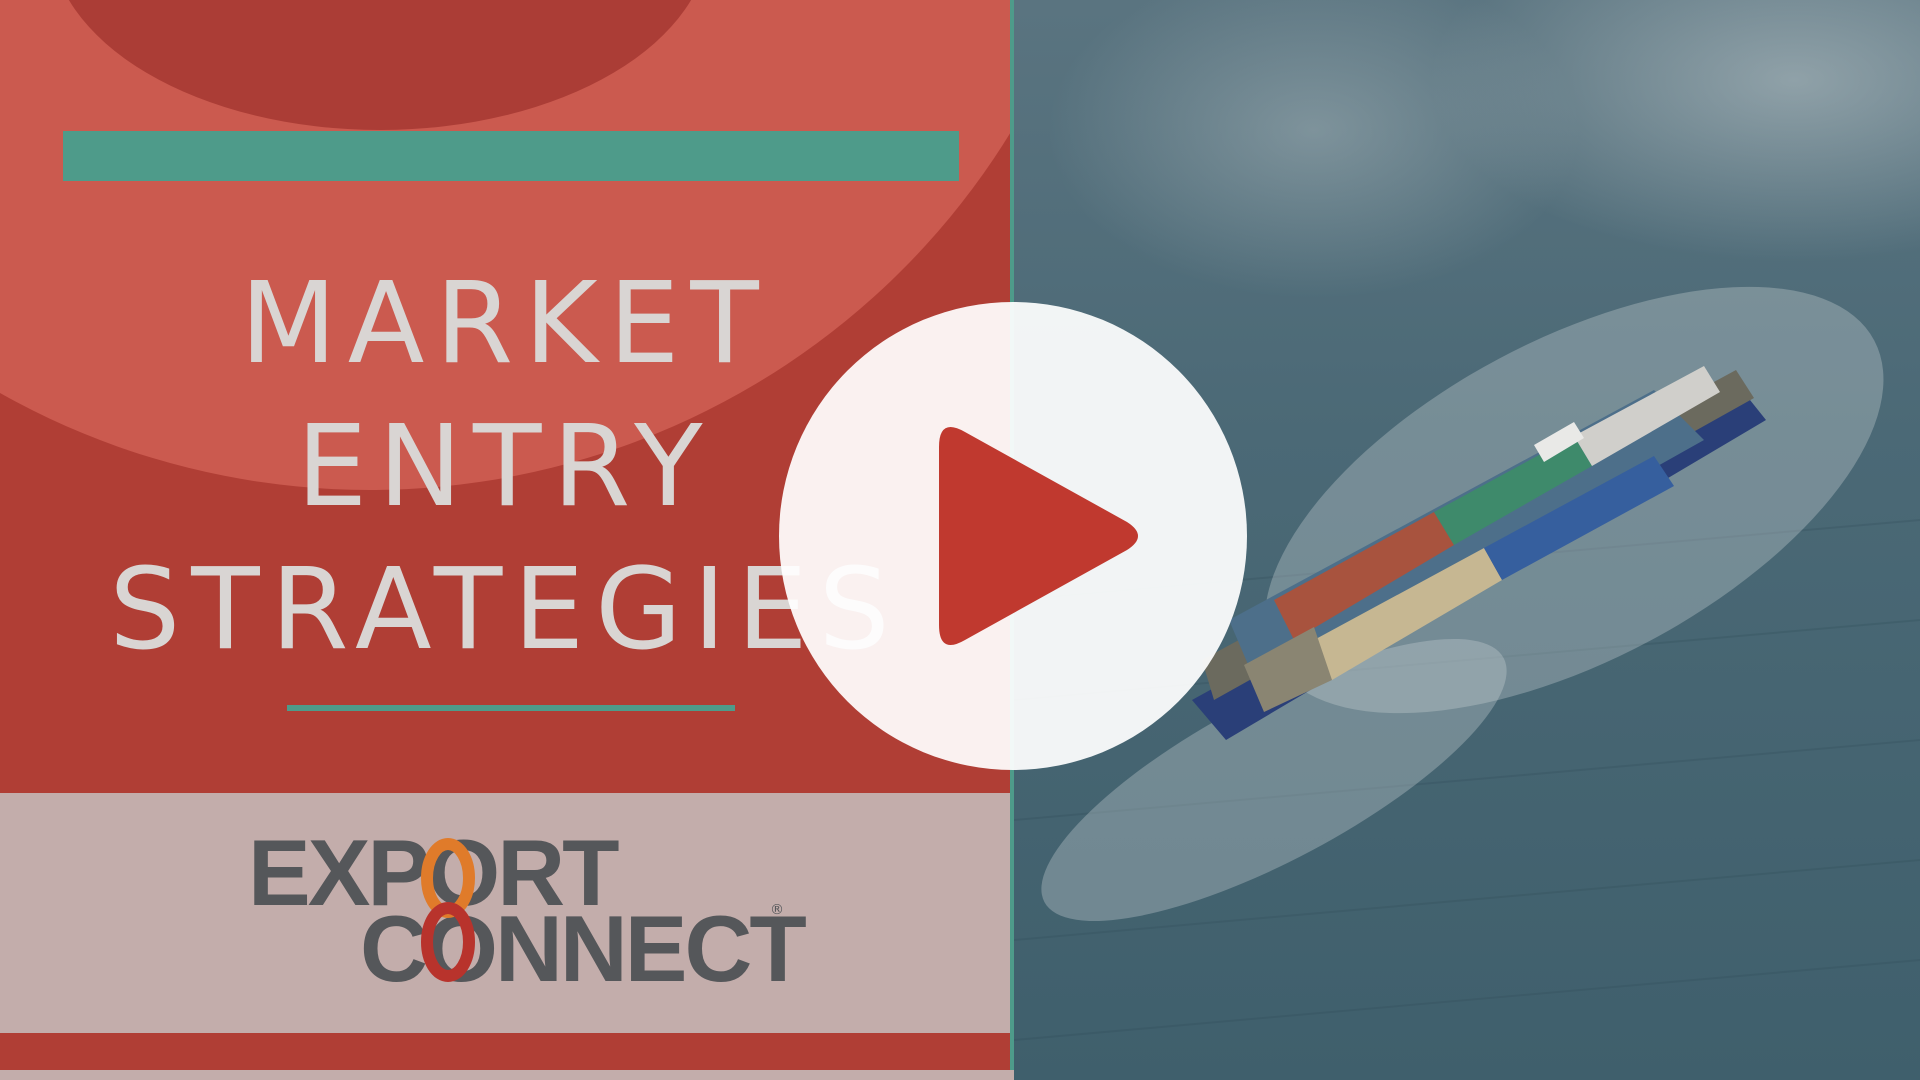 The height and width of the screenshot is (1080, 1920). I want to click on title-line-3: STRATEGIES, so click(505, 610).